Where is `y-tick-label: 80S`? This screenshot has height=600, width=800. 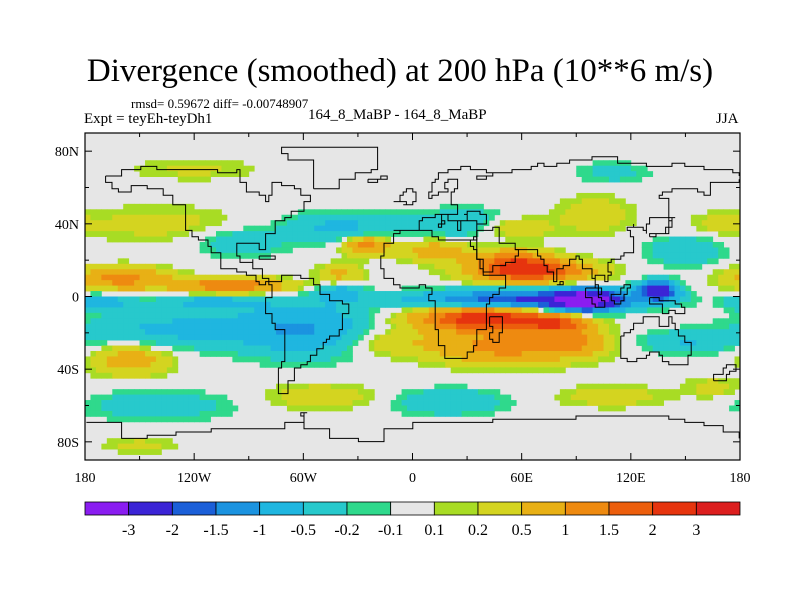
y-tick-label: 80S is located at coordinates (68, 443).